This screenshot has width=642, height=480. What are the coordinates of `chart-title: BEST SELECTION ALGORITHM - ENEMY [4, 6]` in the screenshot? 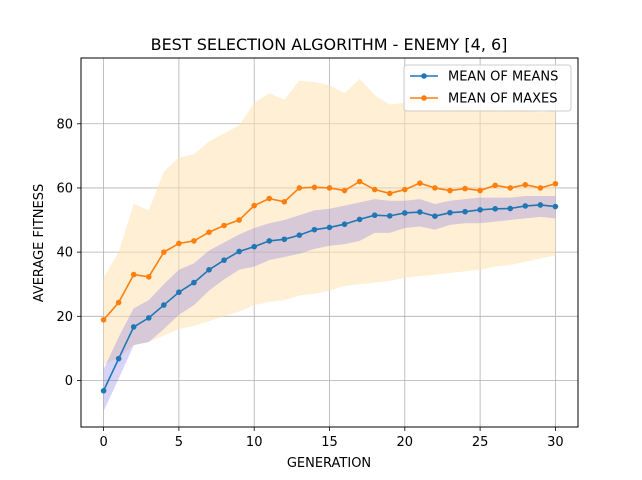 It's located at (329, 44).